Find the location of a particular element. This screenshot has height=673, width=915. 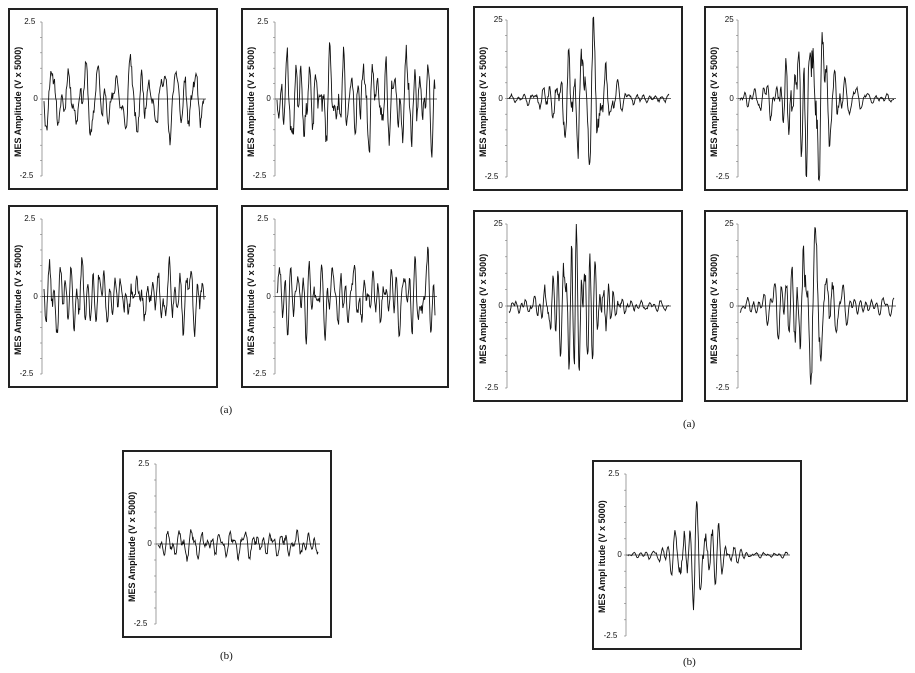

plot-panel-b2: 2.5 0 -2.5 MES Ampl itude (V x 5000) is located at coordinates (697, 555).